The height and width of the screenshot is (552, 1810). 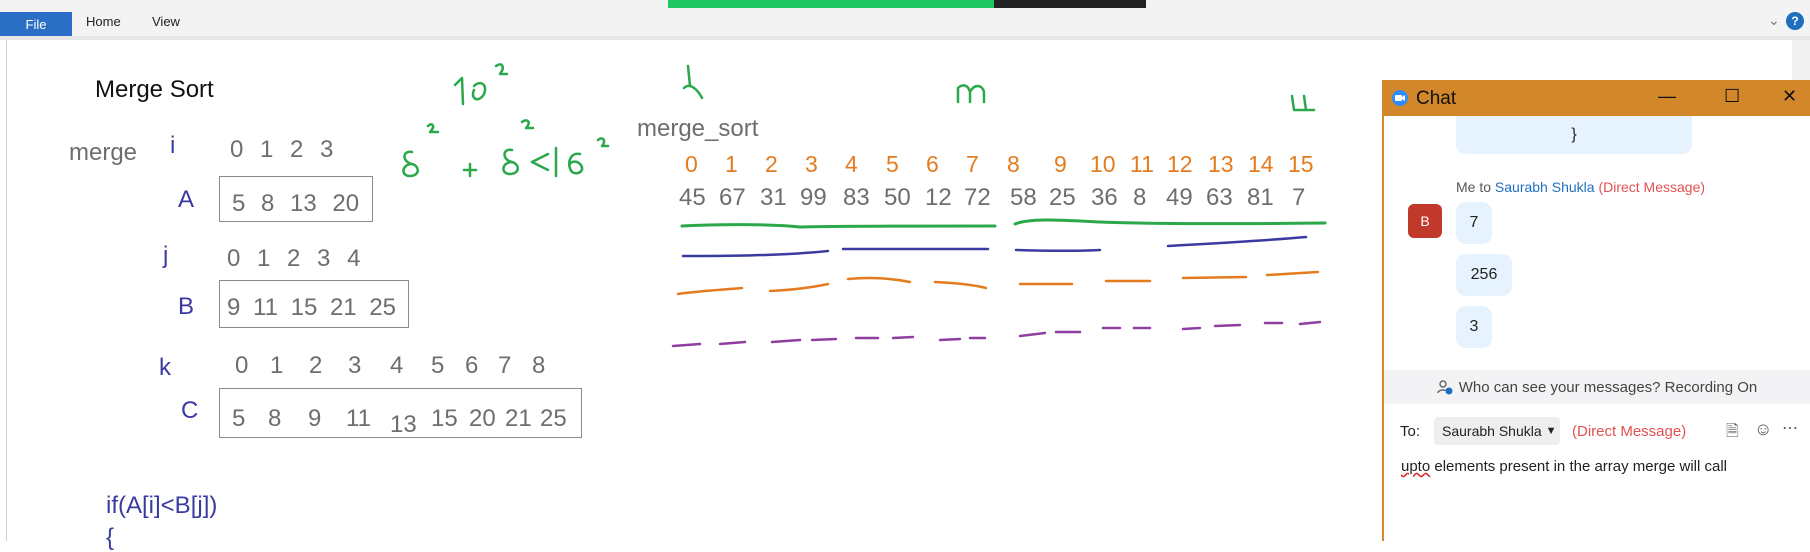 I want to click on message-bubble: 256, so click(x=1484, y=275).